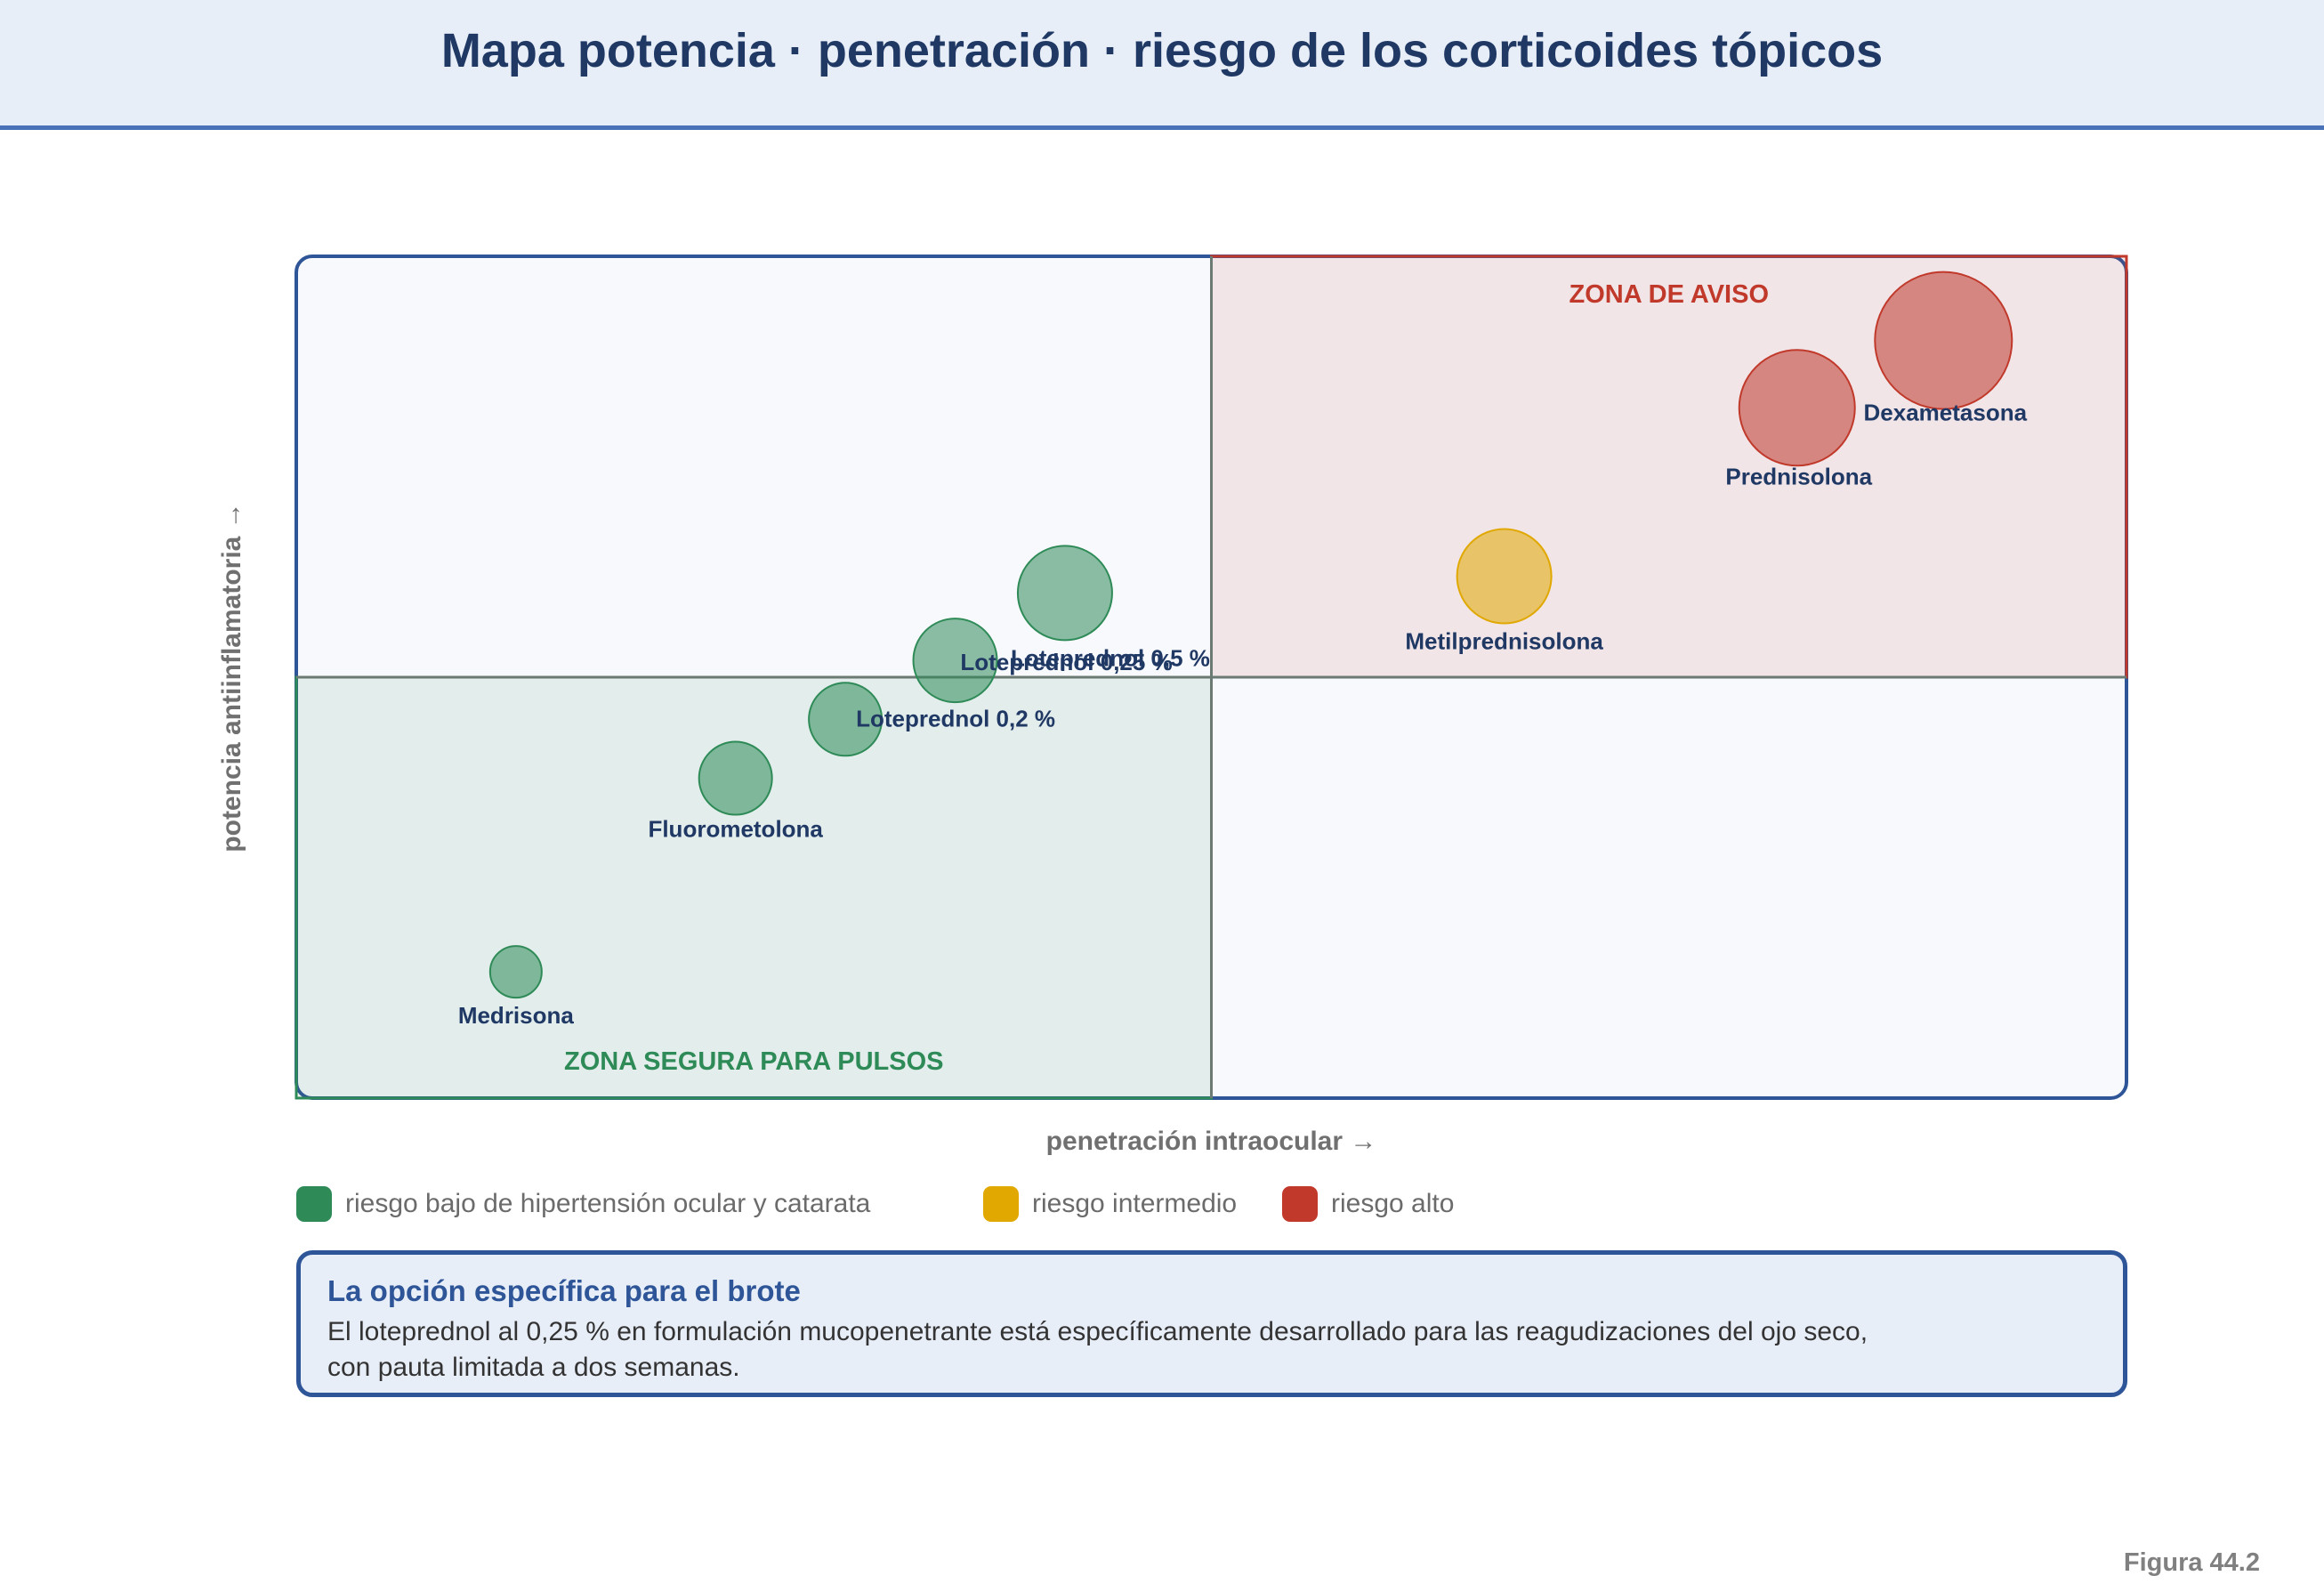  Describe the element at coordinates (1504, 640) in the screenshot. I see `bubble-label-6: Metilprednisolona` at that location.